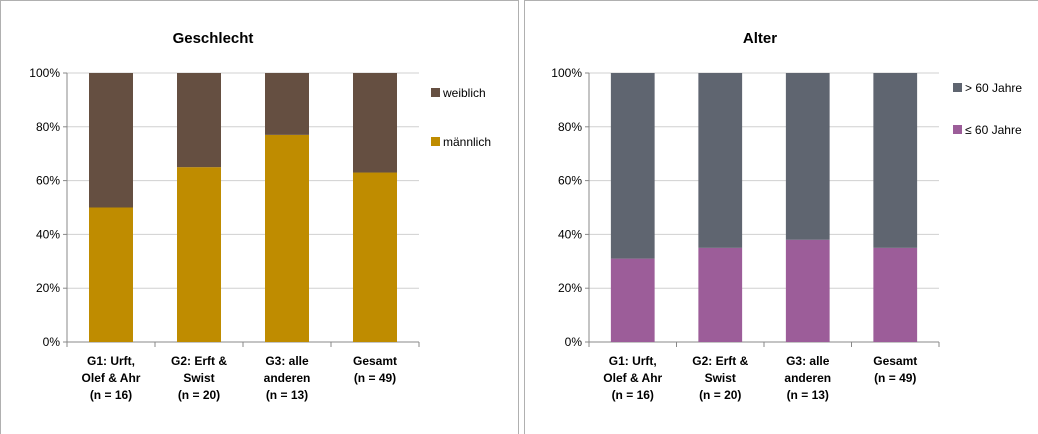 The image size is (1038, 434). I want to click on legend-label: weiblich, so click(464, 93).